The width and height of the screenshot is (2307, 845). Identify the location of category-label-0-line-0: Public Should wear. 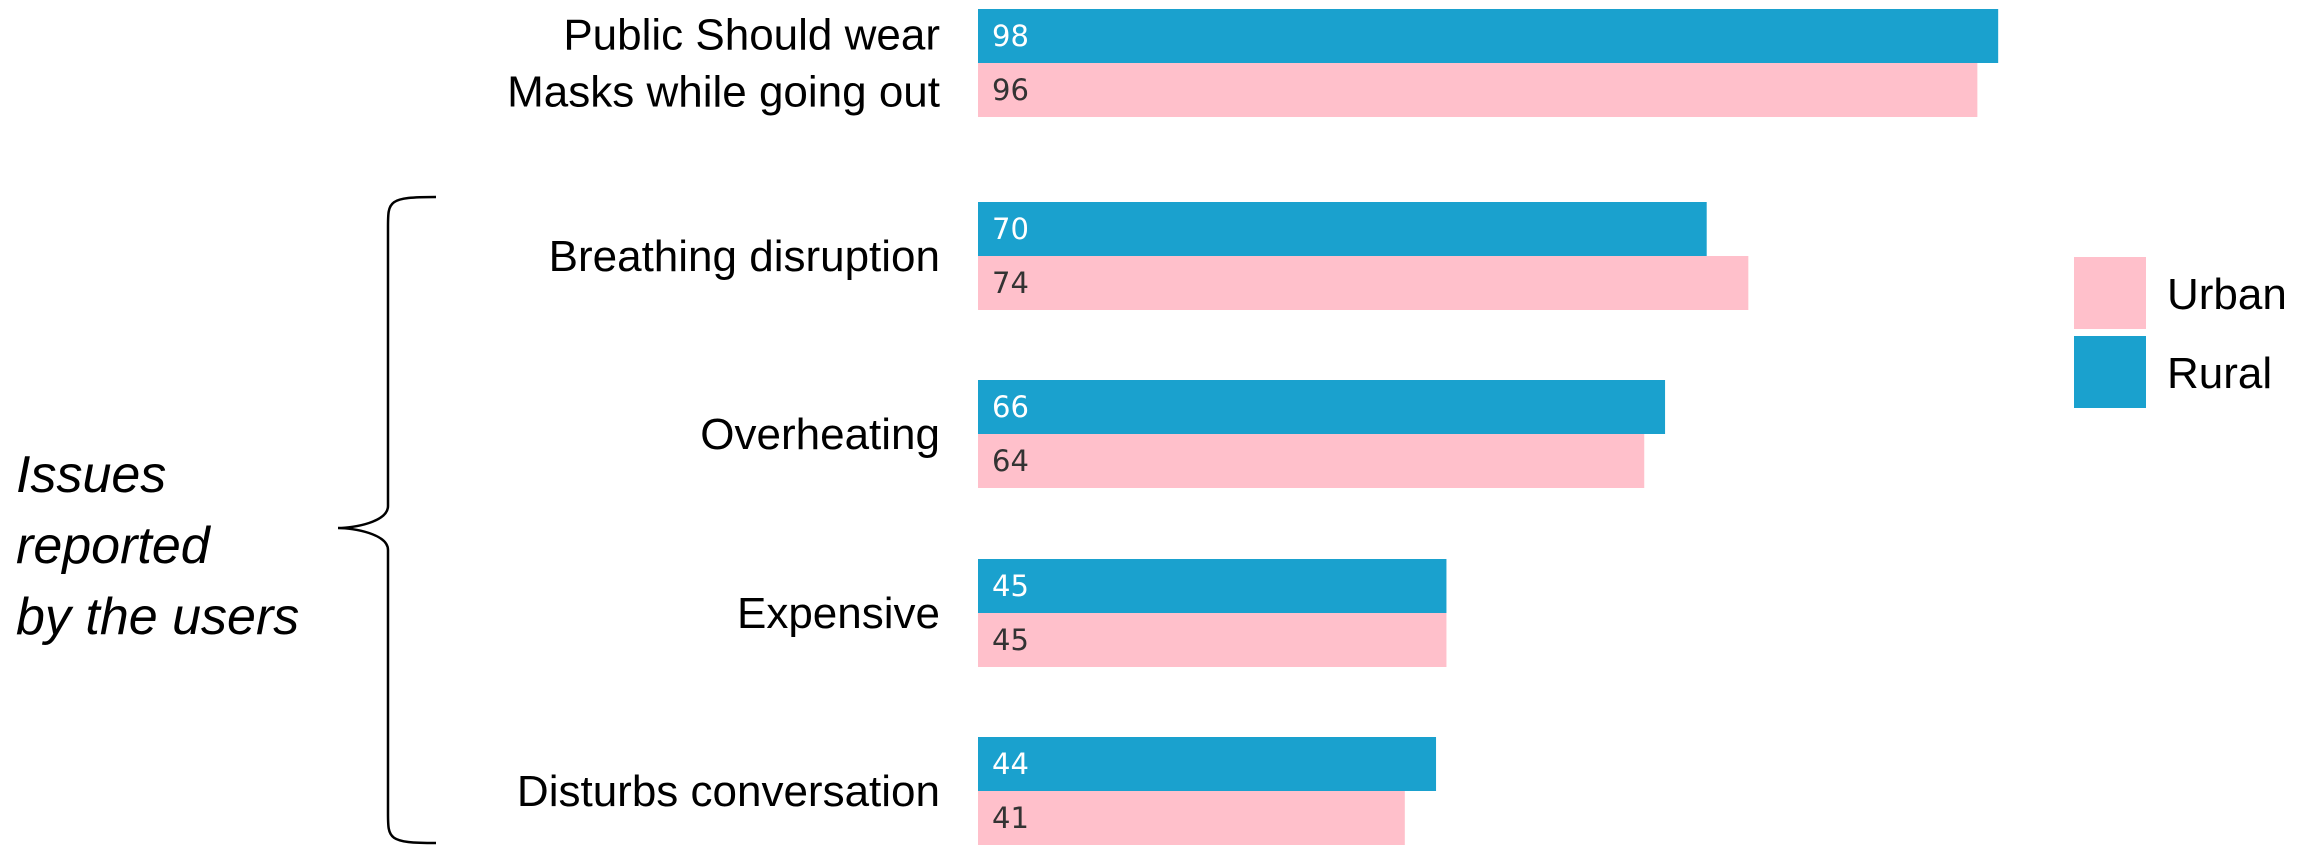
(751, 35).